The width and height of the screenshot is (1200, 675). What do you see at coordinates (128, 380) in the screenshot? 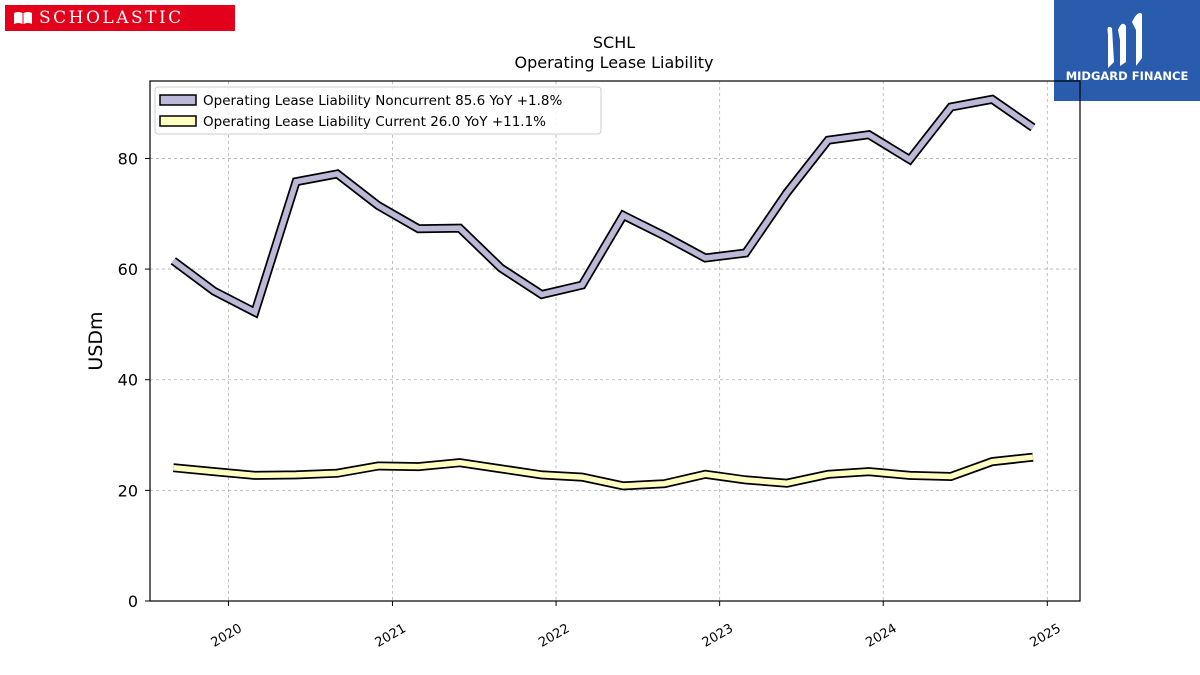
I see `y-tick-label: 40` at bounding box center [128, 380].